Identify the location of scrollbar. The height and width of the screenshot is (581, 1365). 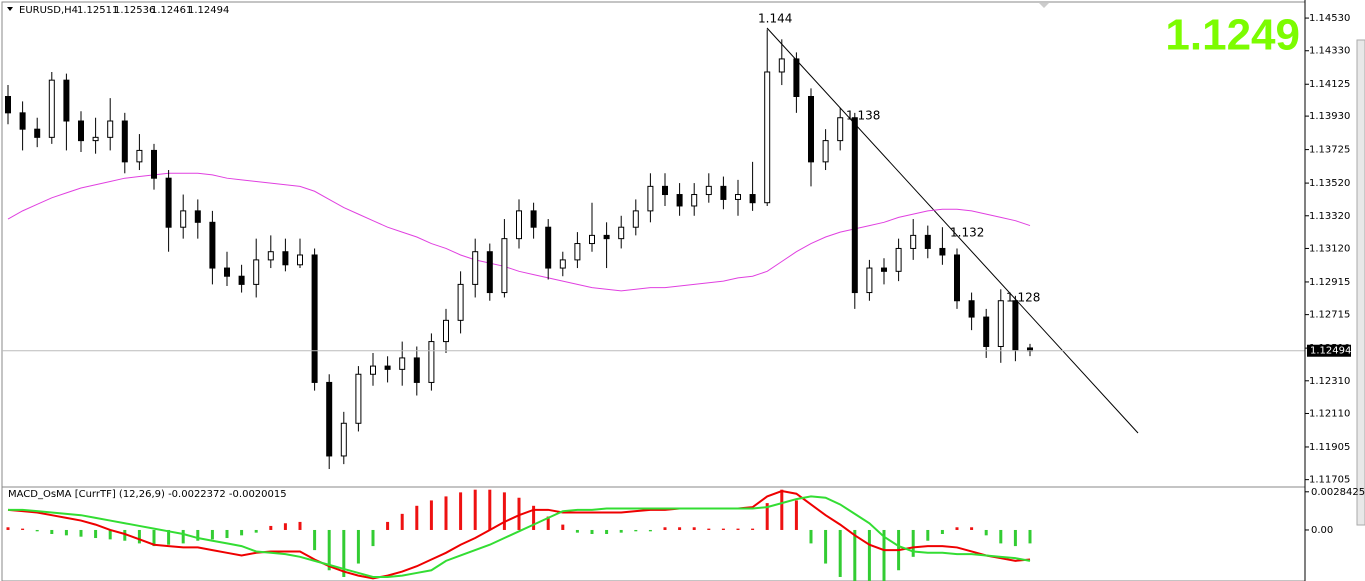
(1360, 282).